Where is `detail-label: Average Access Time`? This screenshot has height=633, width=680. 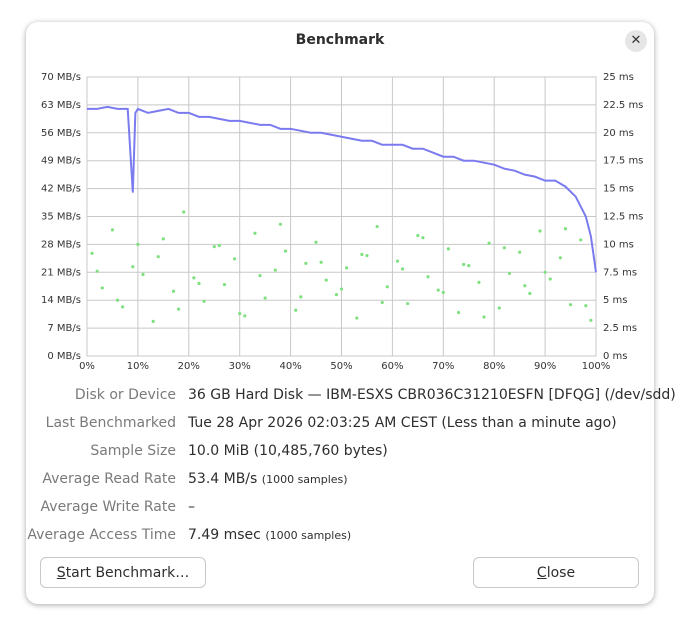
detail-label: Average Access Time is located at coordinates (101, 535).